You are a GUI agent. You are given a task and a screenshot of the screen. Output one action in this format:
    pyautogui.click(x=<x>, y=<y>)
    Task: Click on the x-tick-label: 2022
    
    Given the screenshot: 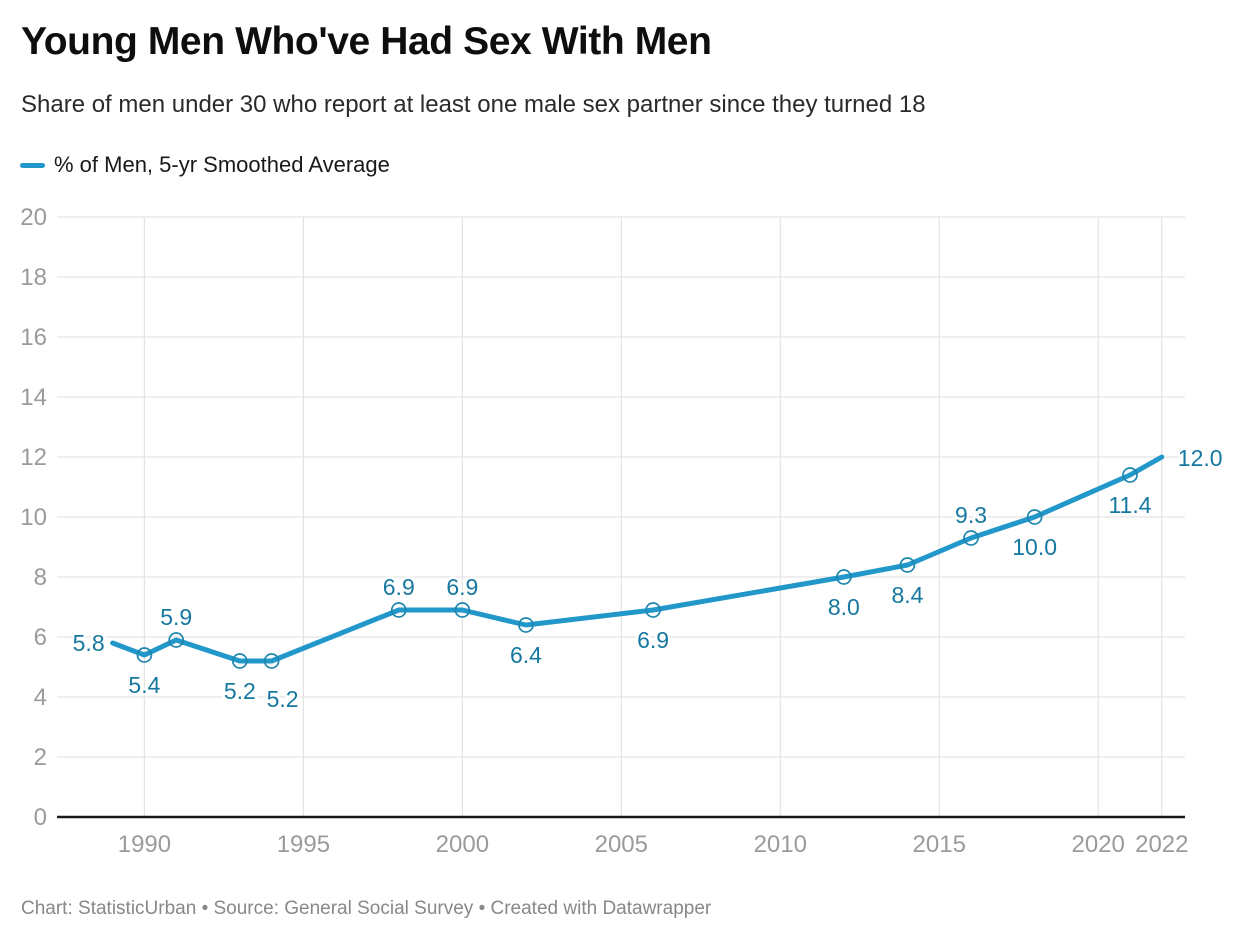 What is the action you would take?
    pyautogui.click(x=1161, y=844)
    